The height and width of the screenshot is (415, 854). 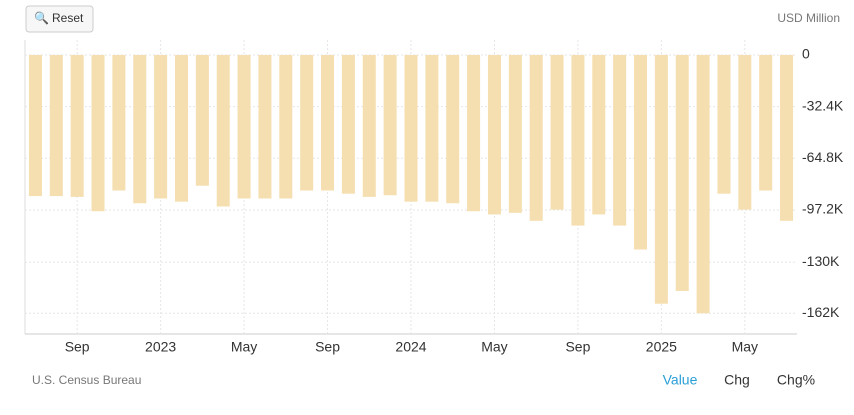 I want to click on source: U.S. Census Bureau, so click(x=86, y=380).